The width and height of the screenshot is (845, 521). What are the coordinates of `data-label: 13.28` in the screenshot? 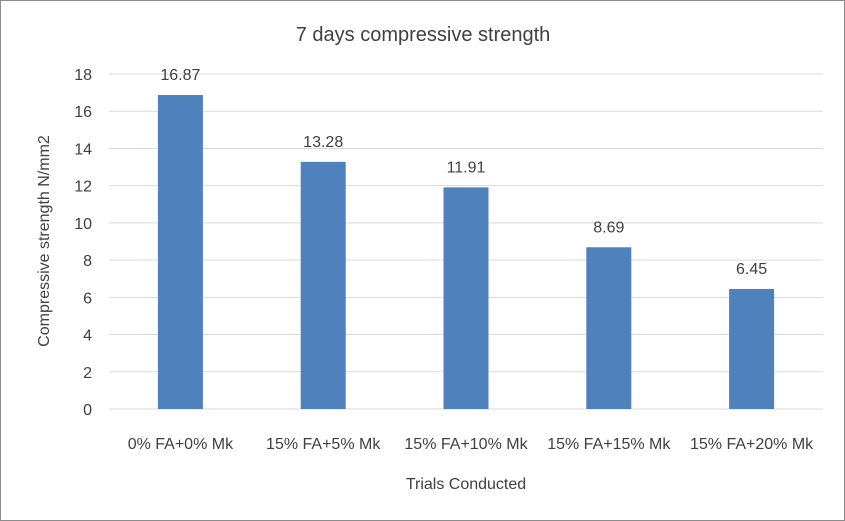 It's located at (323, 142).